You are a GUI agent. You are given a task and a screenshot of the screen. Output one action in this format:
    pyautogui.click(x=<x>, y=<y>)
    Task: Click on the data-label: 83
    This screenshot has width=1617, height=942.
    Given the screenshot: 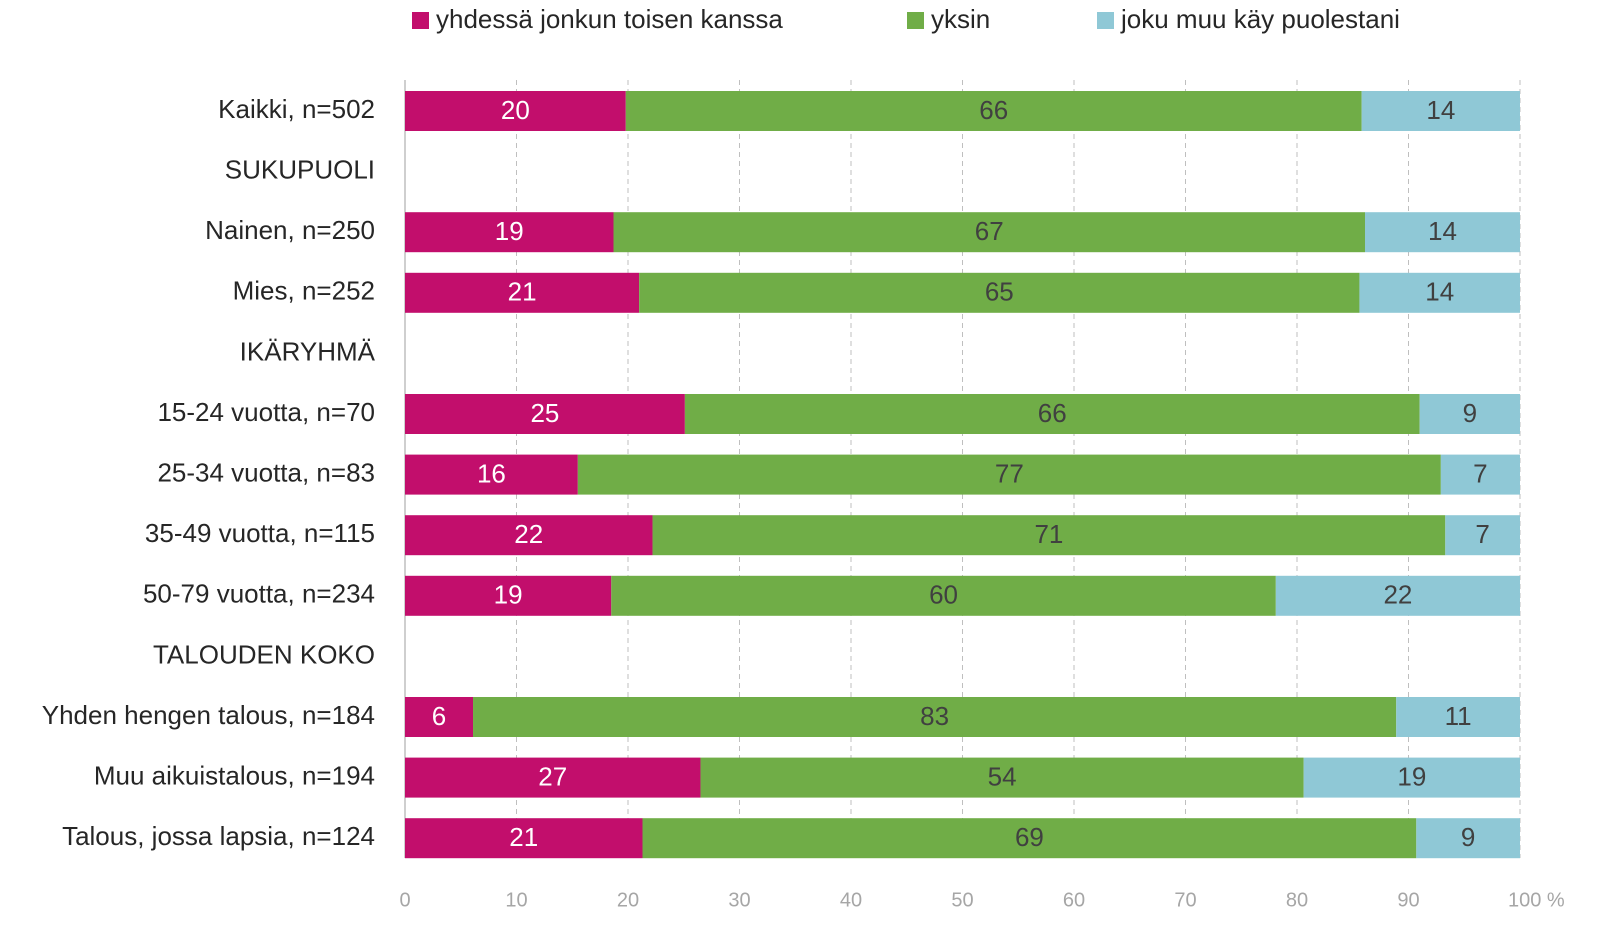 What is the action you would take?
    pyautogui.click(x=934, y=716)
    